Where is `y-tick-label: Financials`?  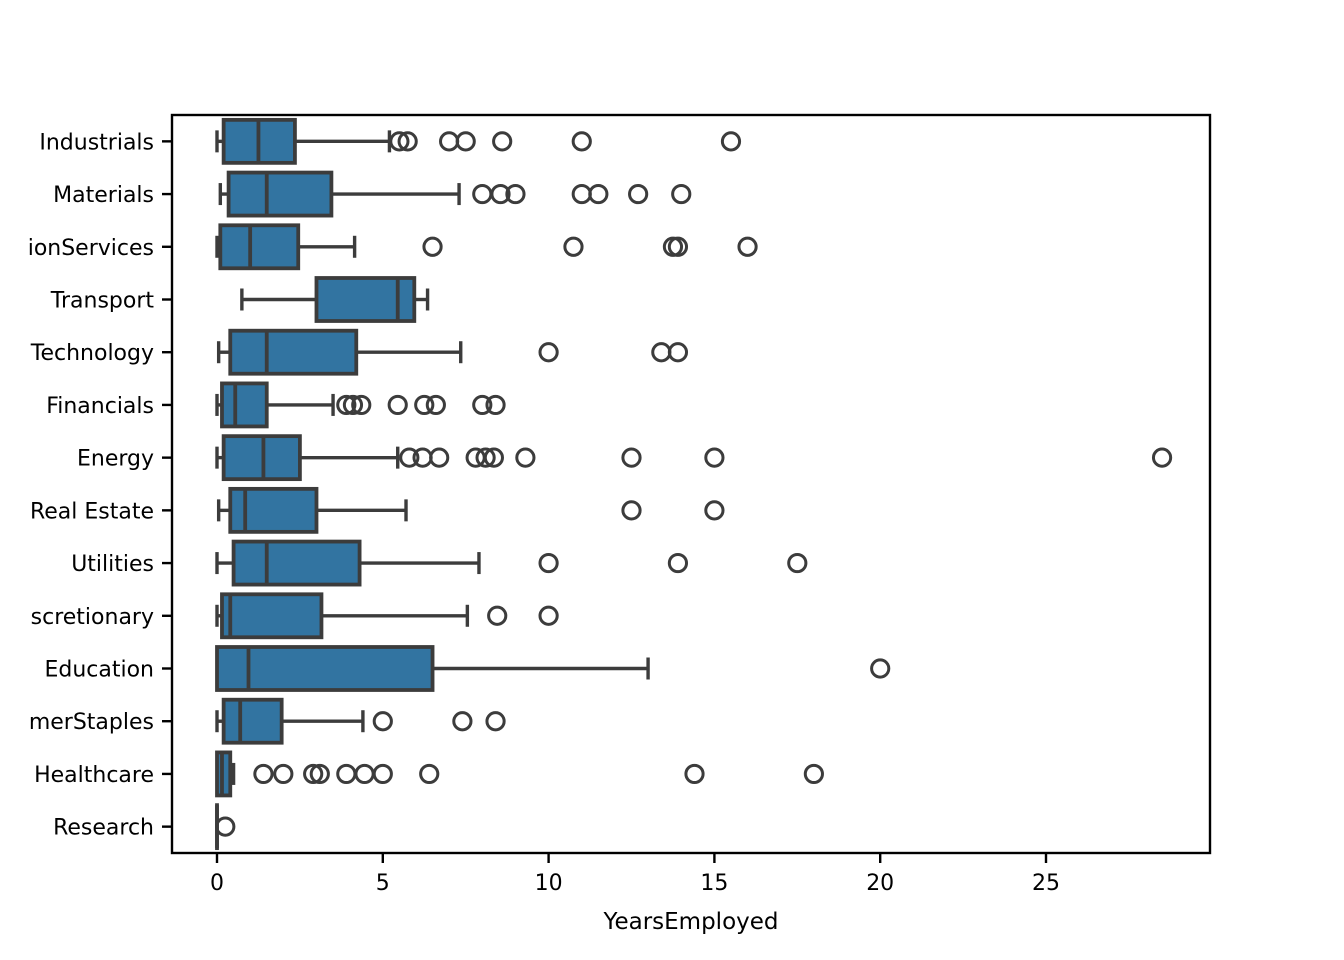 y-tick-label: Financials is located at coordinates (100, 406).